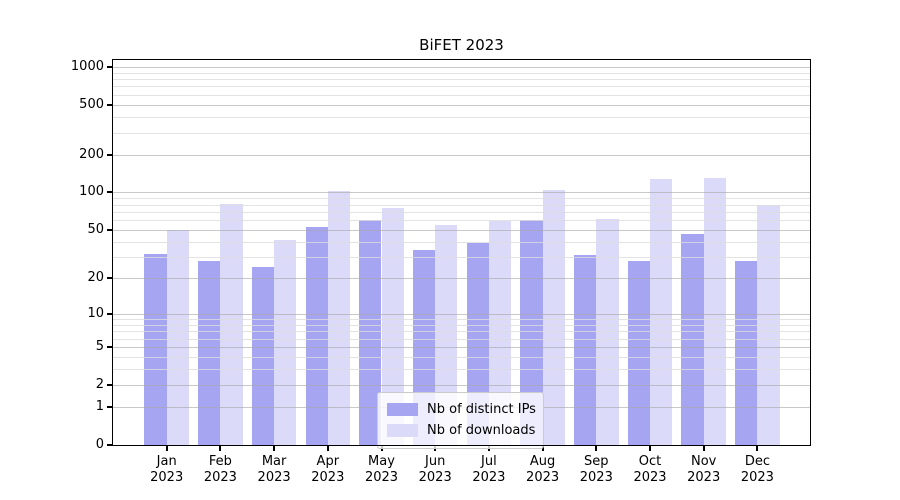 Image resolution: width=900 pixels, height=500 pixels. What do you see at coordinates (650, 461) in the screenshot?
I see `x-tick-month: Oct` at bounding box center [650, 461].